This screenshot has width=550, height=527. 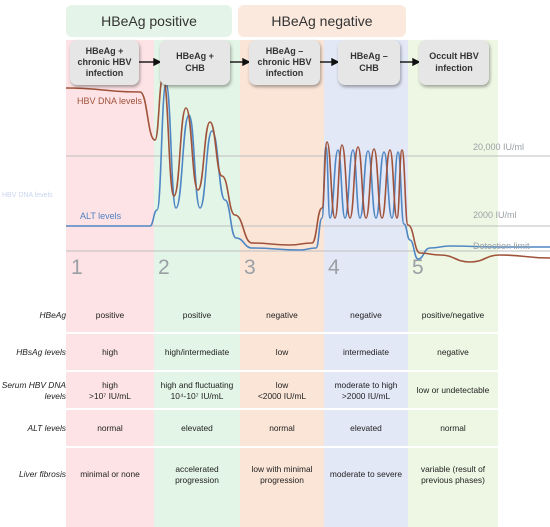 I want to click on row-label-text: ALT levels, so click(x=46, y=428).